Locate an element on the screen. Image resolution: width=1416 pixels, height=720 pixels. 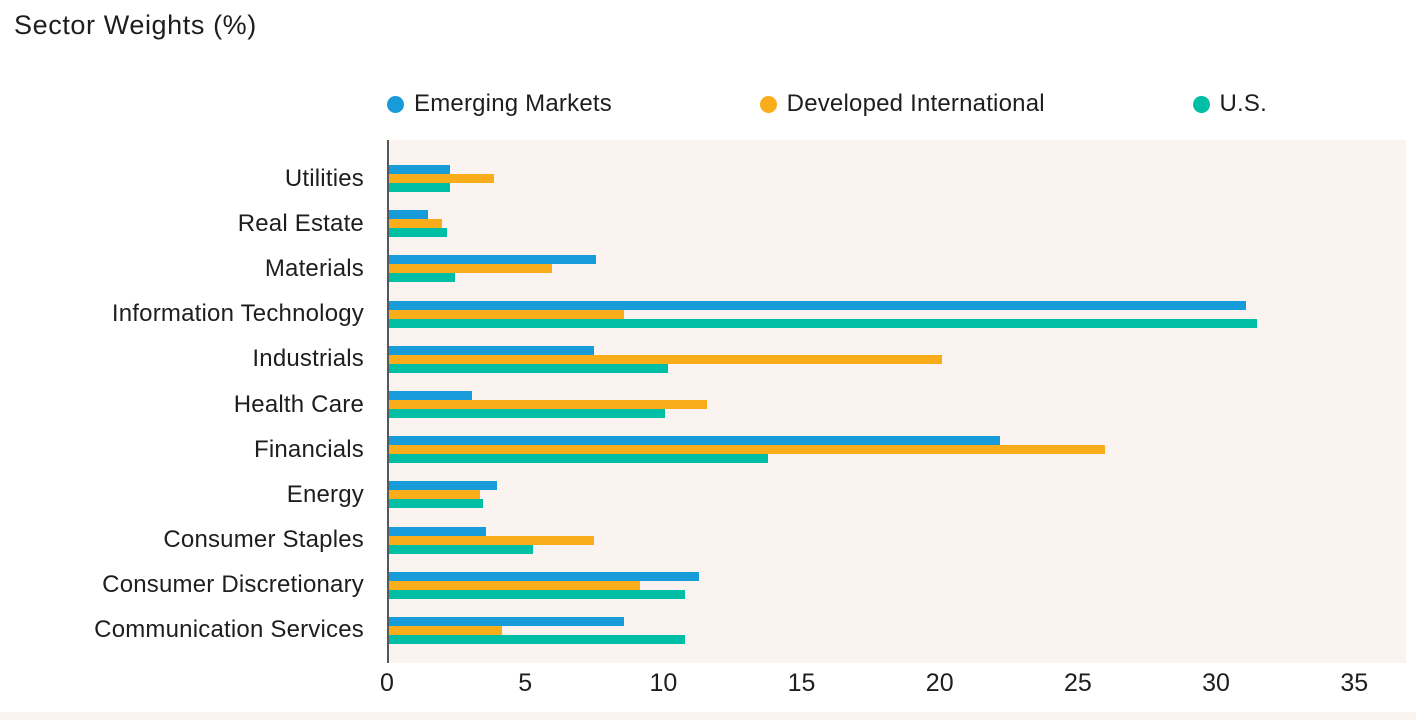
legend-item-u-s: U.S. is located at coordinates (1229, 104).